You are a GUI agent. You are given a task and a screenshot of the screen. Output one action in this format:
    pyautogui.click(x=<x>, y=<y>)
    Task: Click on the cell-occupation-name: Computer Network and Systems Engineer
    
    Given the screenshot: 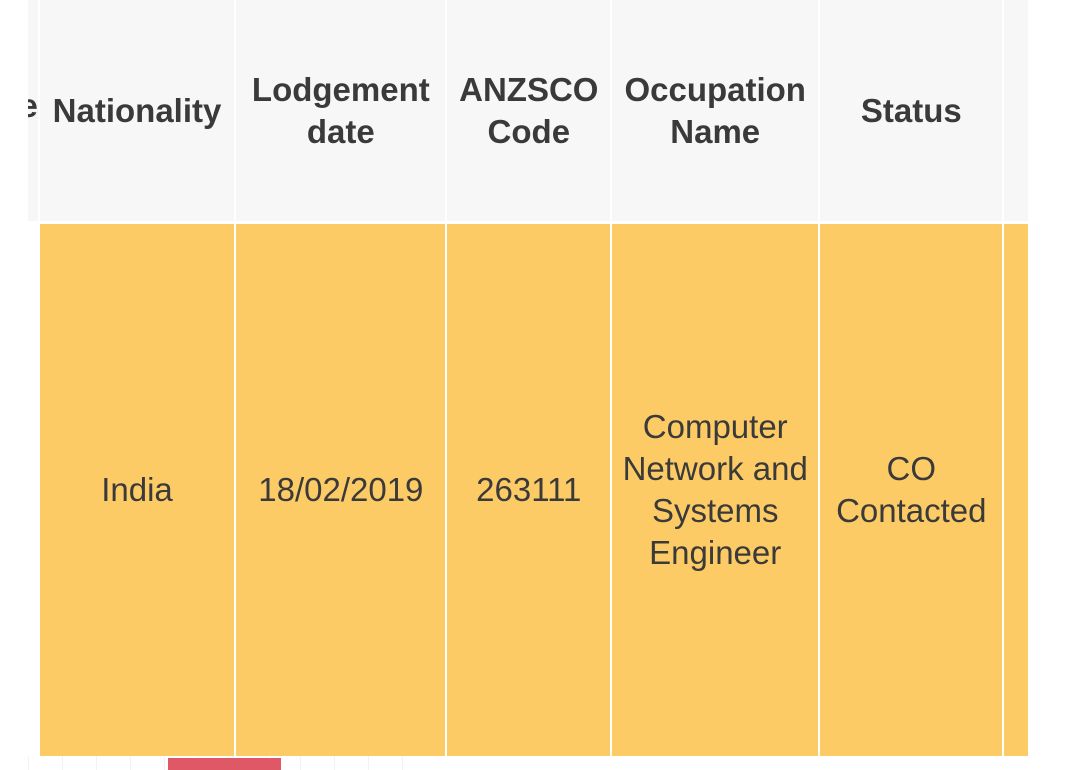 What is the action you would take?
    pyautogui.click(x=716, y=490)
    